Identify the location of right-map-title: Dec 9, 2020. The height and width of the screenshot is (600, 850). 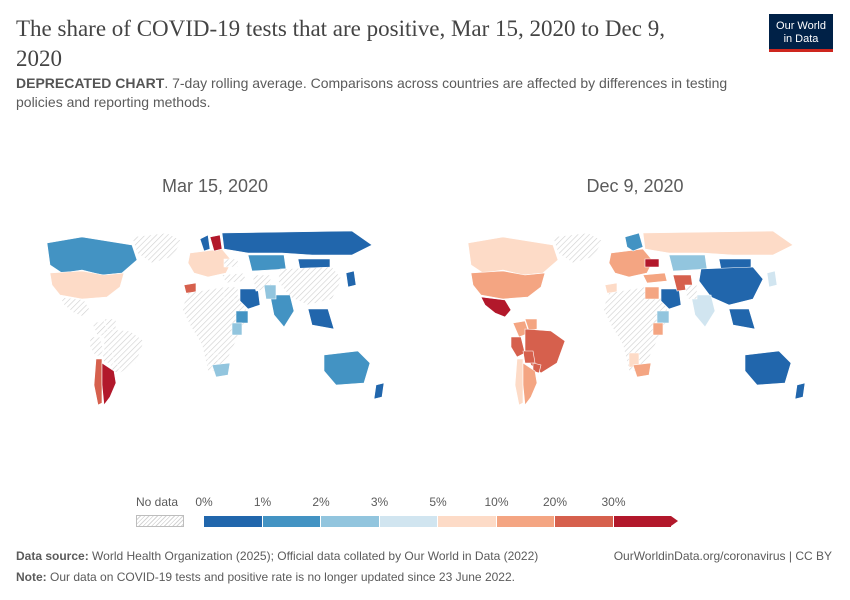
(635, 186).